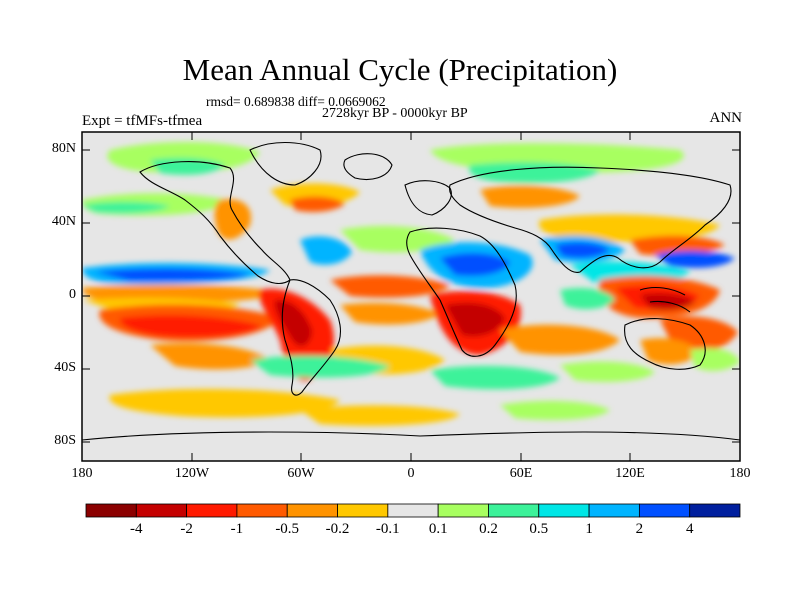  What do you see at coordinates (630, 473) in the screenshot?
I see `x-tick-120e: 120E` at bounding box center [630, 473].